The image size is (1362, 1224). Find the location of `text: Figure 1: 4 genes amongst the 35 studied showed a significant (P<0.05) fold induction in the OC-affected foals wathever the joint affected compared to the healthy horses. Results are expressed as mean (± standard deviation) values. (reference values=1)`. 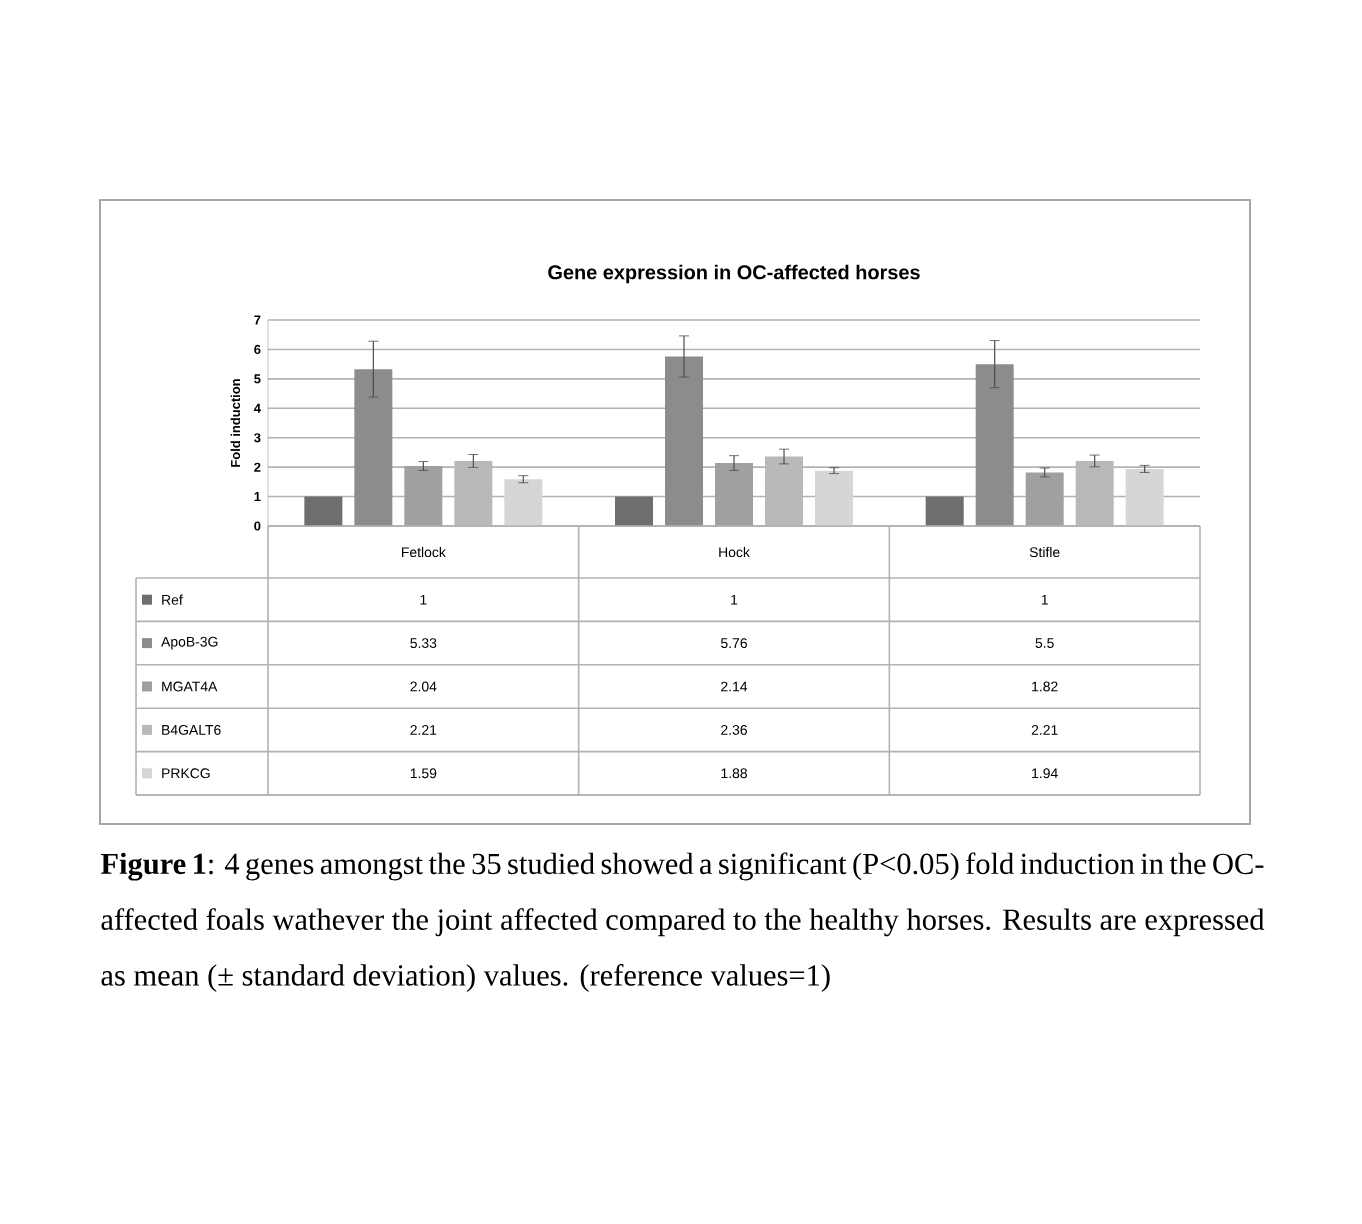

text: Figure 1: 4 genes amongst the 35 studied showed a significant (P<0.05) fold induction in the OC-affected foals wathever the joint affected compared to the healthy horses. Results are expressed as mean (± standard deviation) values. (reference values=1) is located at coordinates (682, 922).